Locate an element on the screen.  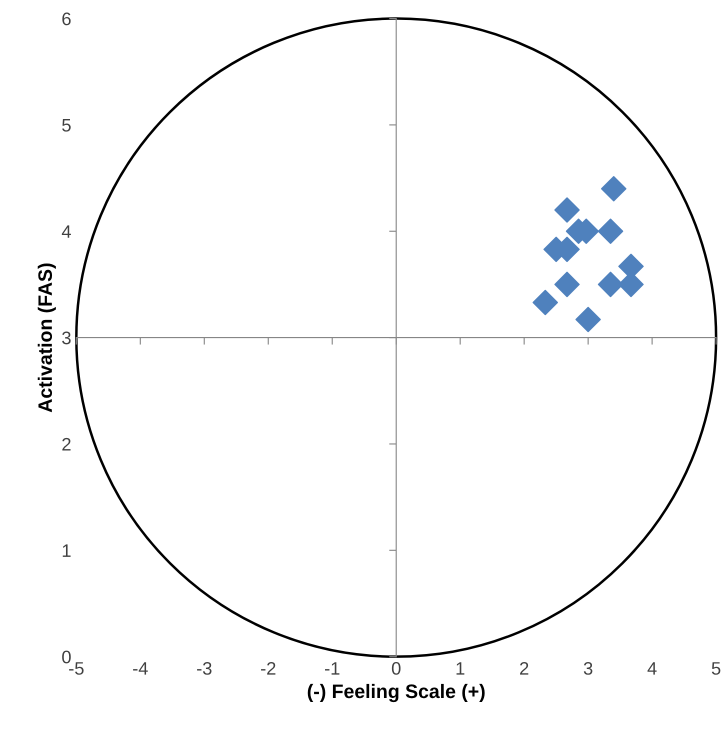
y-tick-label: 2 is located at coordinates (66, 444).